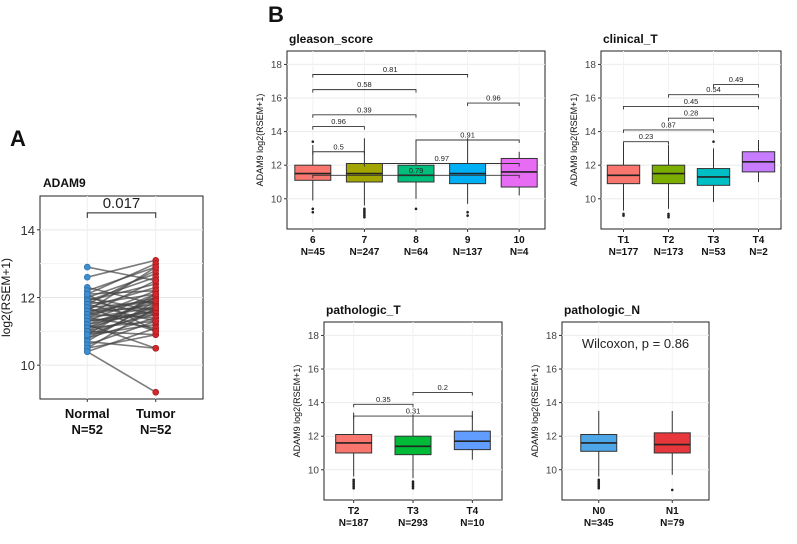 This screenshot has height=544, width=797. What do you see at coordinates (413, 523) in the screenshot?
I see `pathT-count-label: N=293` at bounding box center [413, 523].